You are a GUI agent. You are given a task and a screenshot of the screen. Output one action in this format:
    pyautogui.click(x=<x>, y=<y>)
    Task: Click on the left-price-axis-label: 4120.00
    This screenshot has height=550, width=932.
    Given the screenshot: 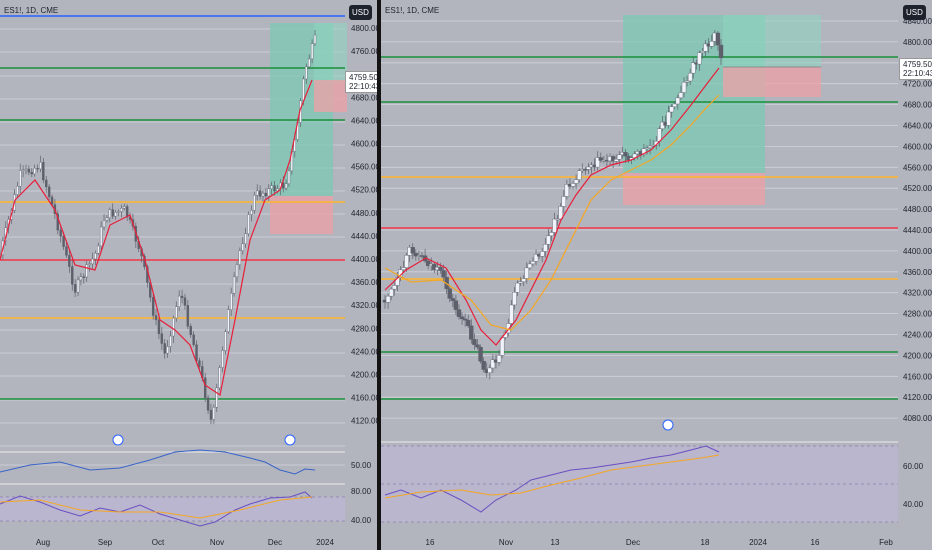 What is the action you would take?
    pyautogui.click(x=364, y=421)
    